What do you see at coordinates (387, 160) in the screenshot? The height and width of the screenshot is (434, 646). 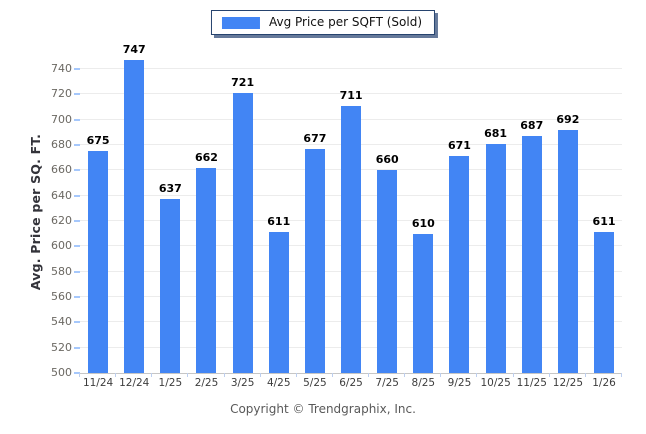 I see `bar-value-label: 660` at bounding box center [387, 160].